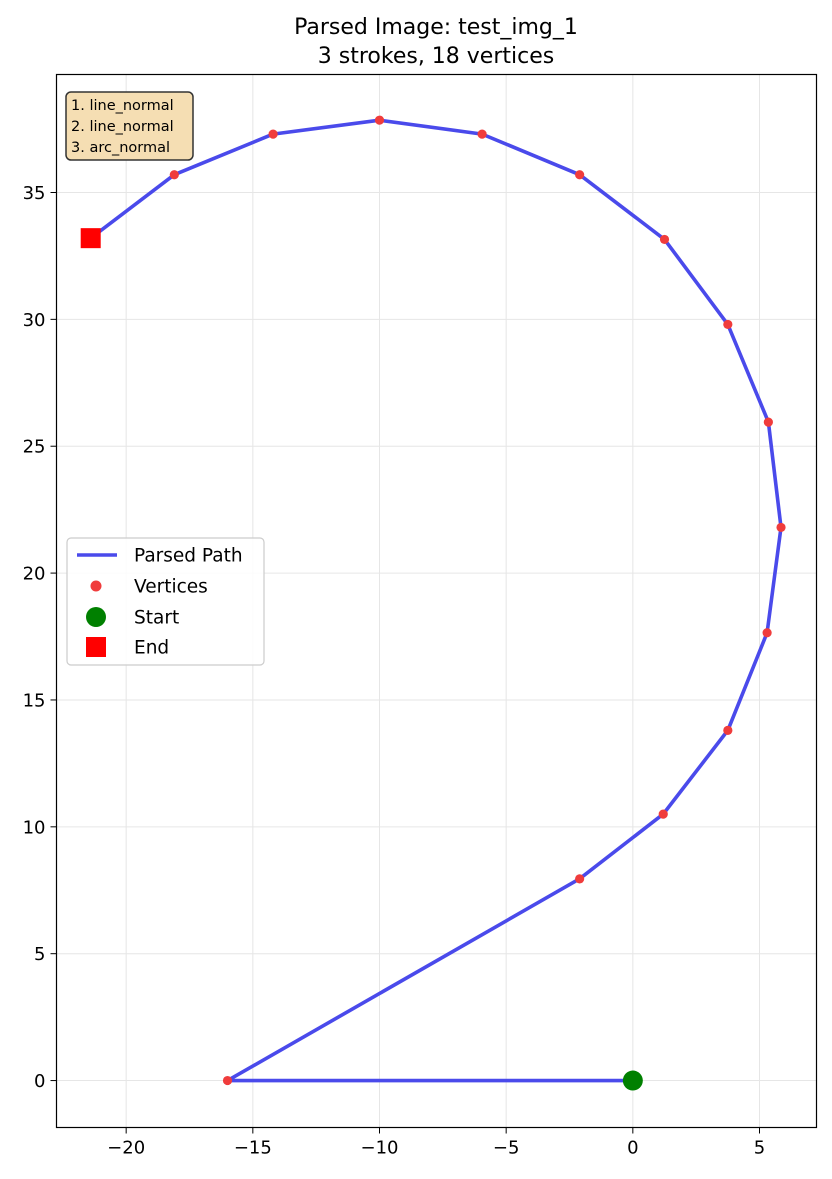  What do you see at coordinates (506, 1148) in the screenshot?
I see `x-tick-label: −5` at bounding box center [506, 1148].